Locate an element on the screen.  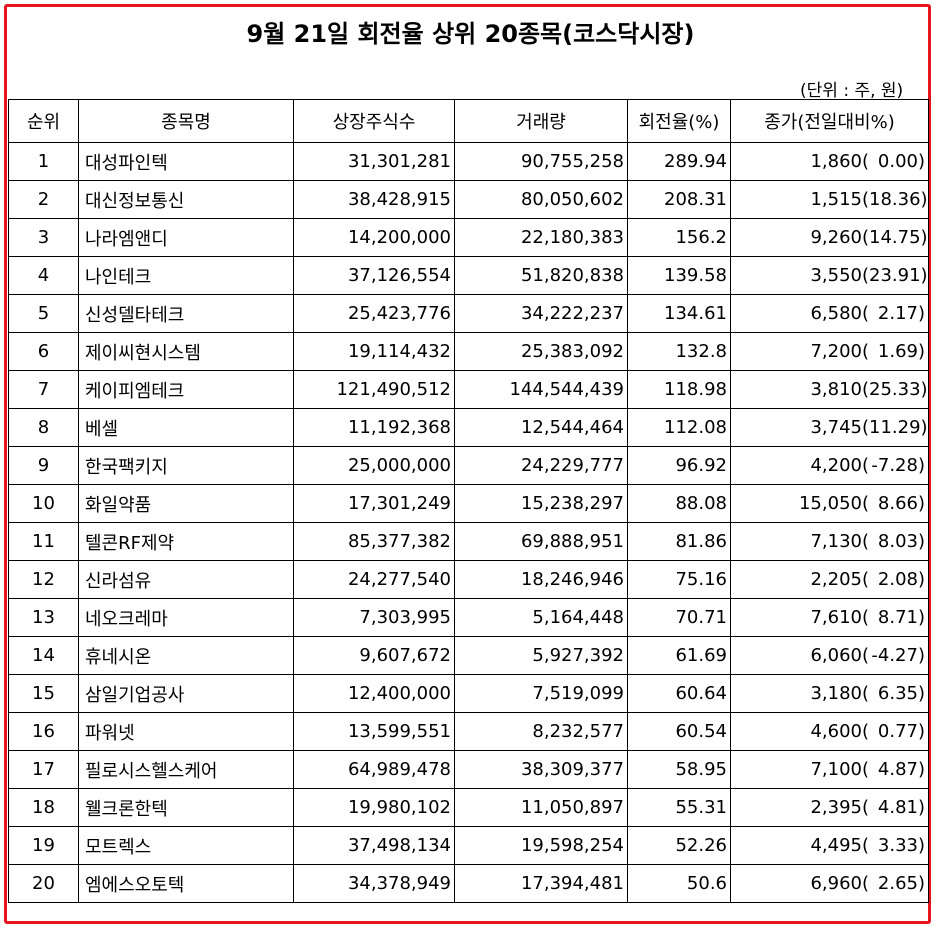
listed-shares-cell: 31,301,281 is located at coordinates (374, 161).